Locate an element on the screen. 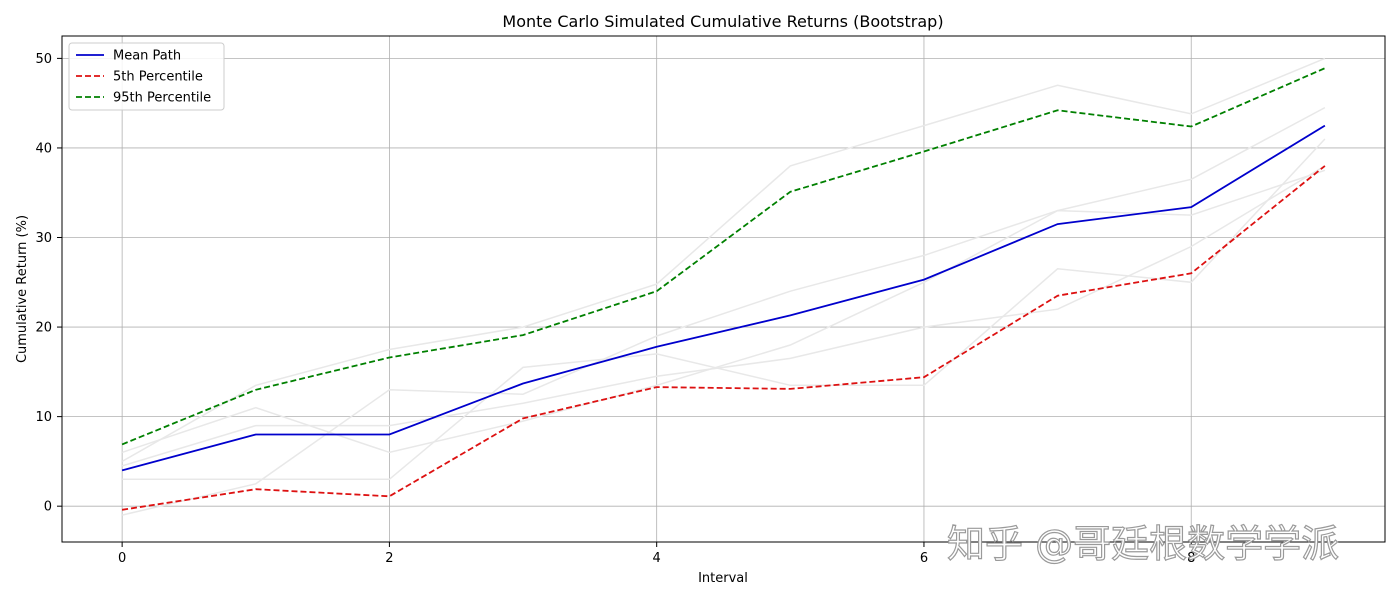 This screenshot has height=600, width=1400. y-tick-label: 50 is located at coordinates (43, 59).